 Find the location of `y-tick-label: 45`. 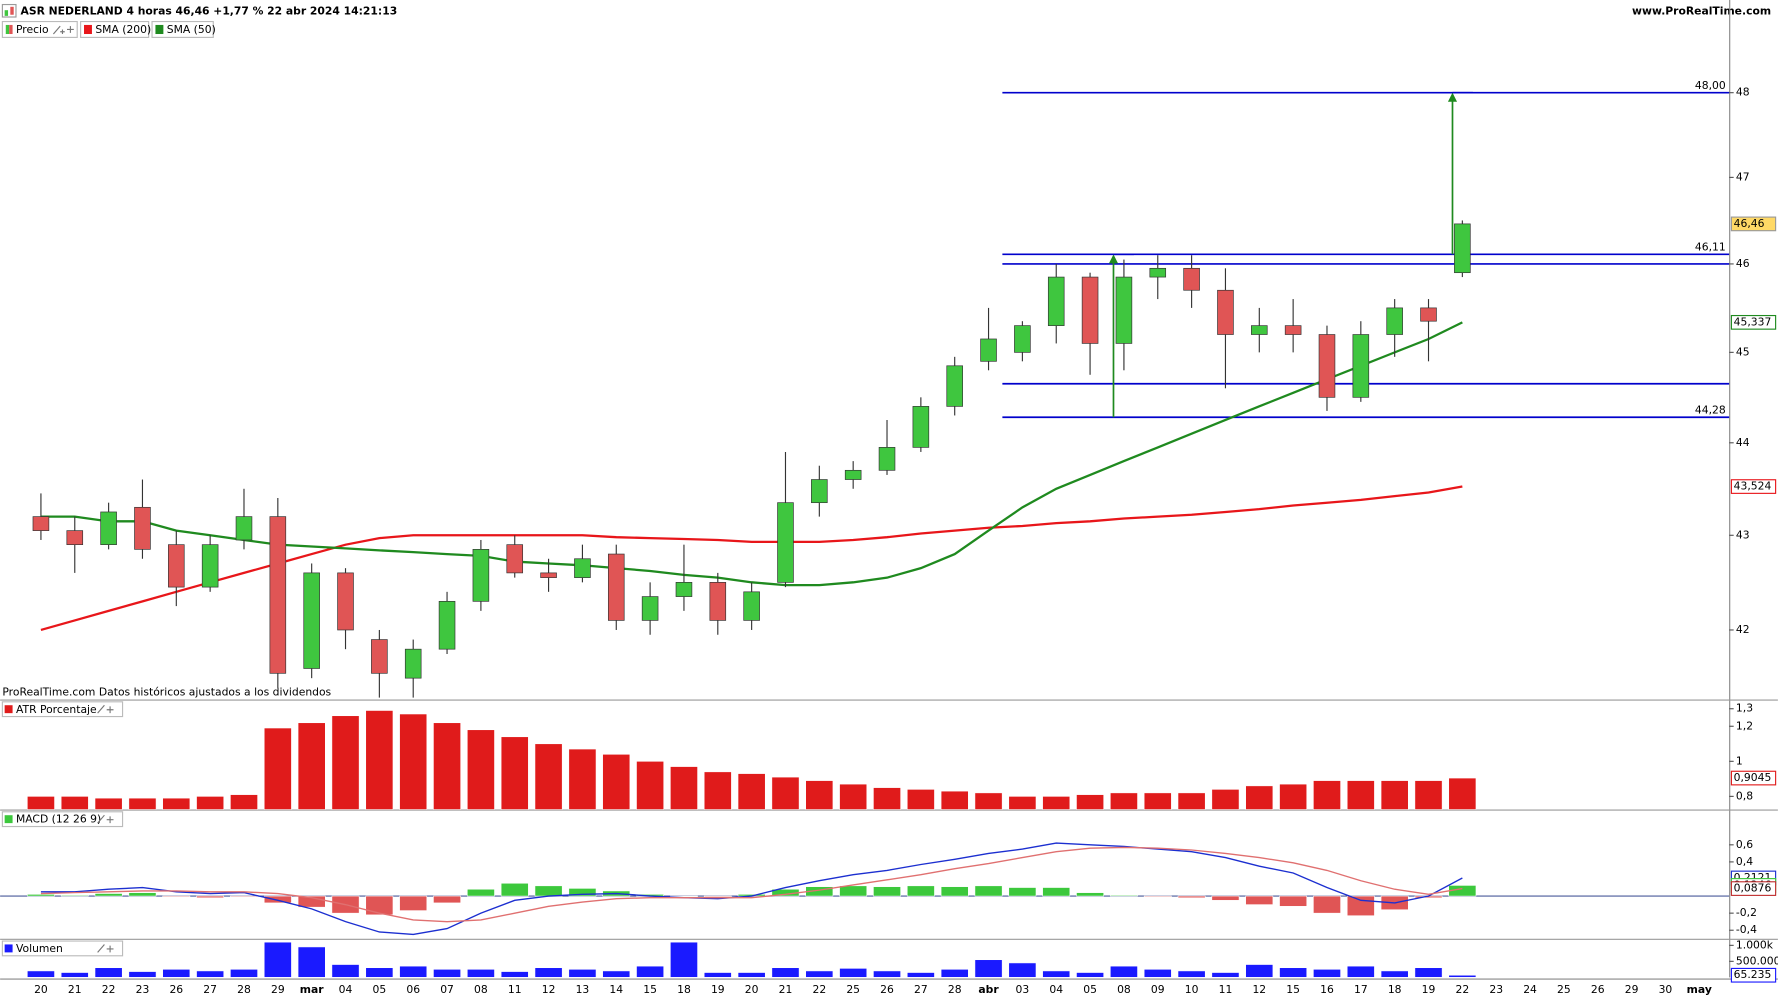

y-tick-label: 45 is located at coordinates (1743, 351).